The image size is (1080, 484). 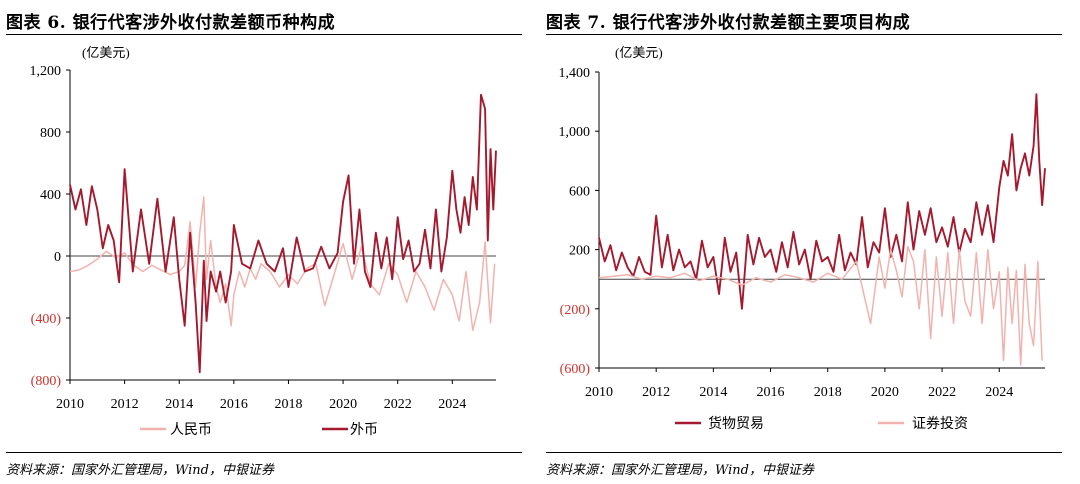 I want to click on legend-label: 货物贸易, so click(x=736, y=423).